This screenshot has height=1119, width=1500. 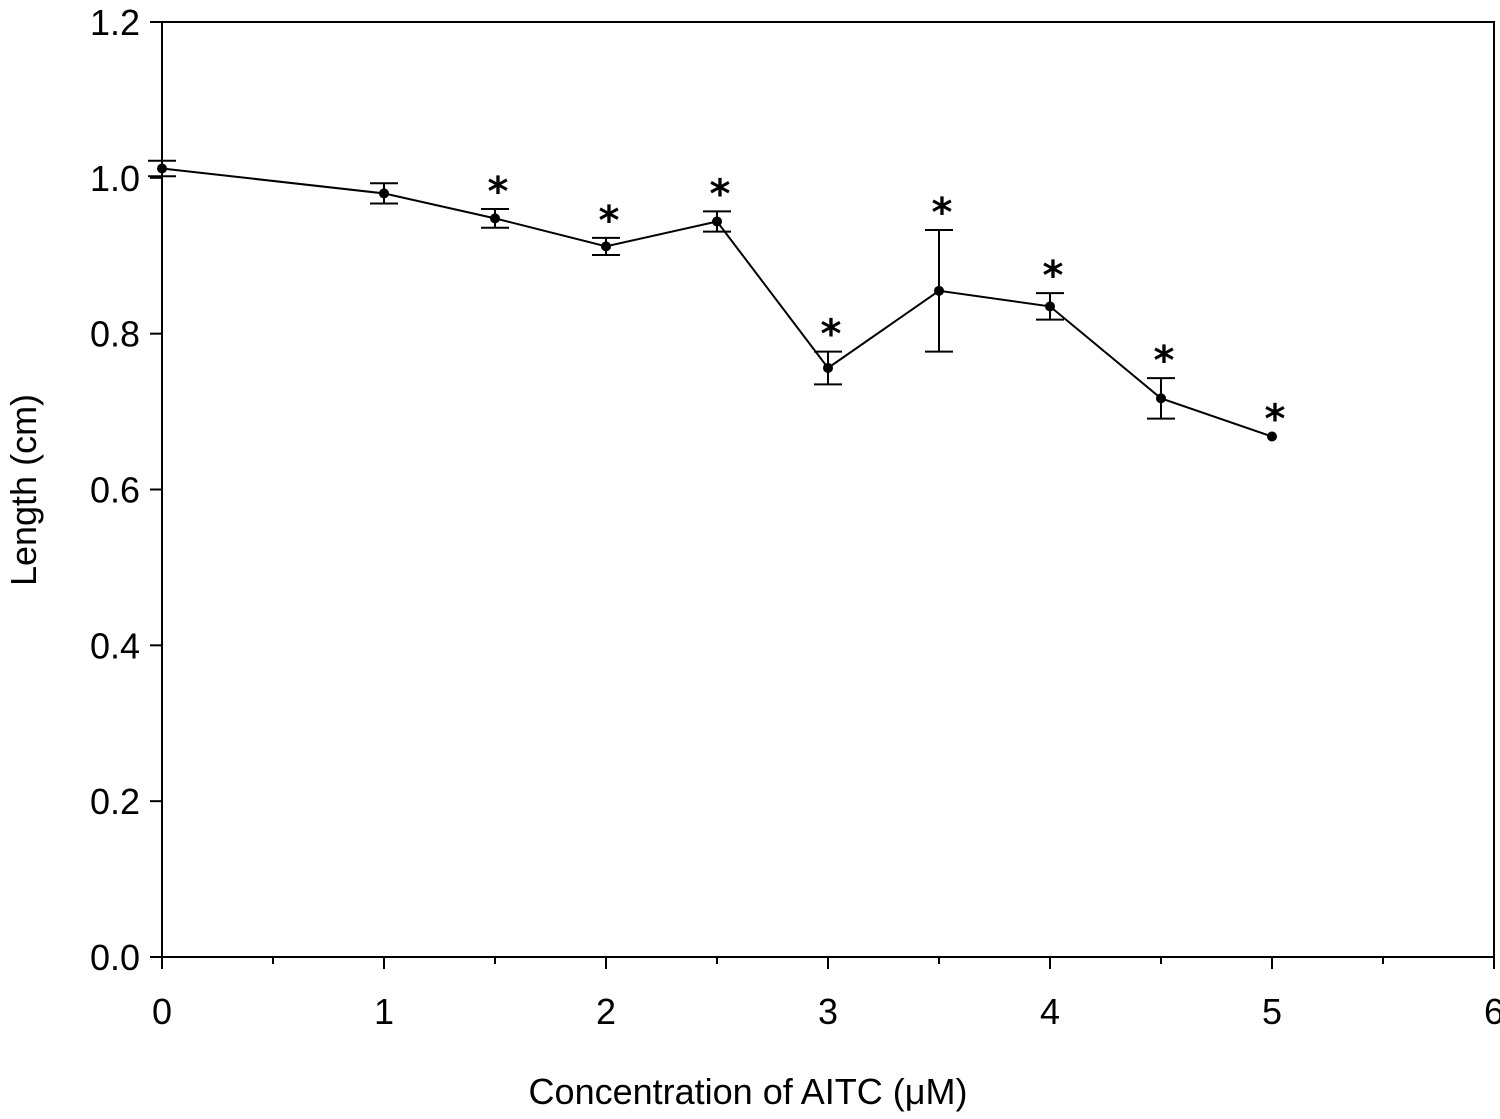 What do you see at coordinates (115, 22) in the screenshot?
I see `y-tick-label: 1.2` at bounding box center [115, 22].